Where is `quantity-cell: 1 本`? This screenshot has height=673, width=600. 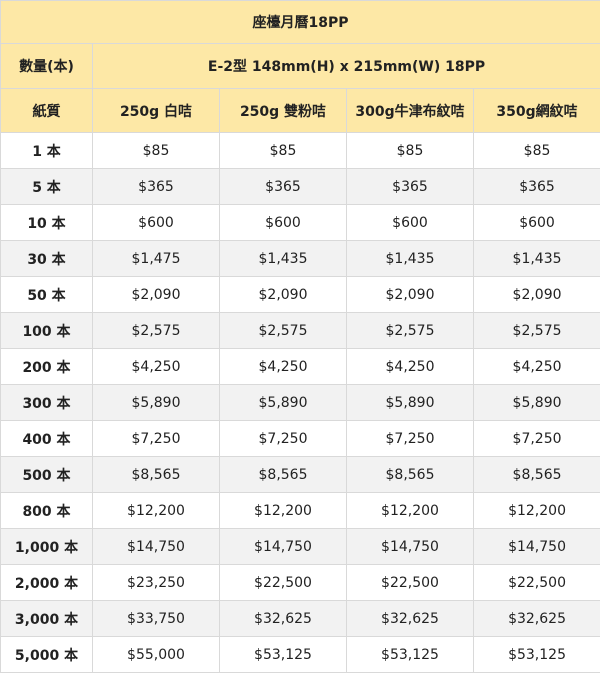
quantity-cell: 1 本 is located at coordinates (47, 151).